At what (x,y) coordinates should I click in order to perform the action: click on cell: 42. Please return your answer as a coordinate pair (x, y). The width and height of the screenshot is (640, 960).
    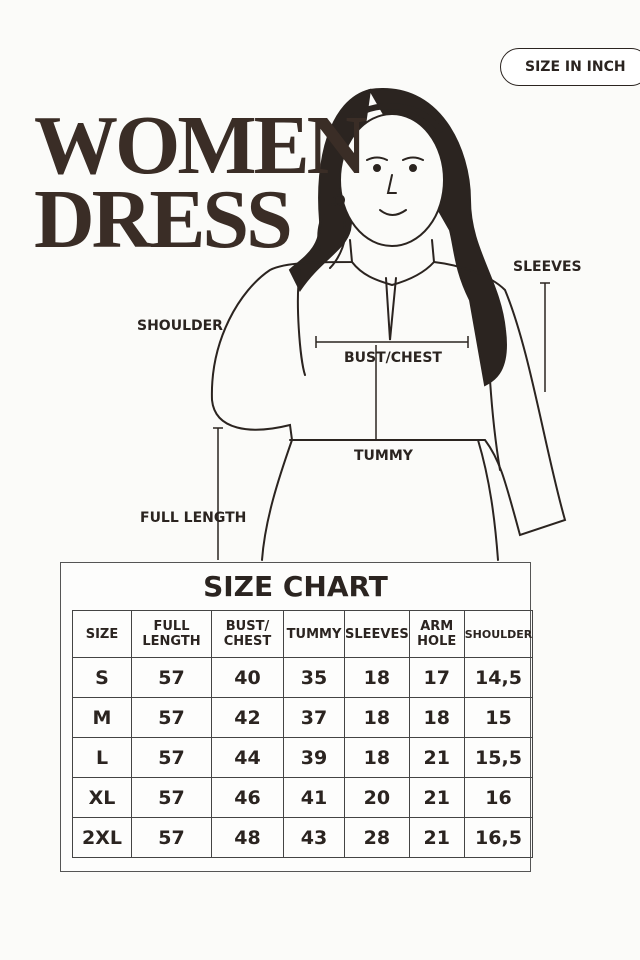
    Looking at the image, I should click on (247, 717).